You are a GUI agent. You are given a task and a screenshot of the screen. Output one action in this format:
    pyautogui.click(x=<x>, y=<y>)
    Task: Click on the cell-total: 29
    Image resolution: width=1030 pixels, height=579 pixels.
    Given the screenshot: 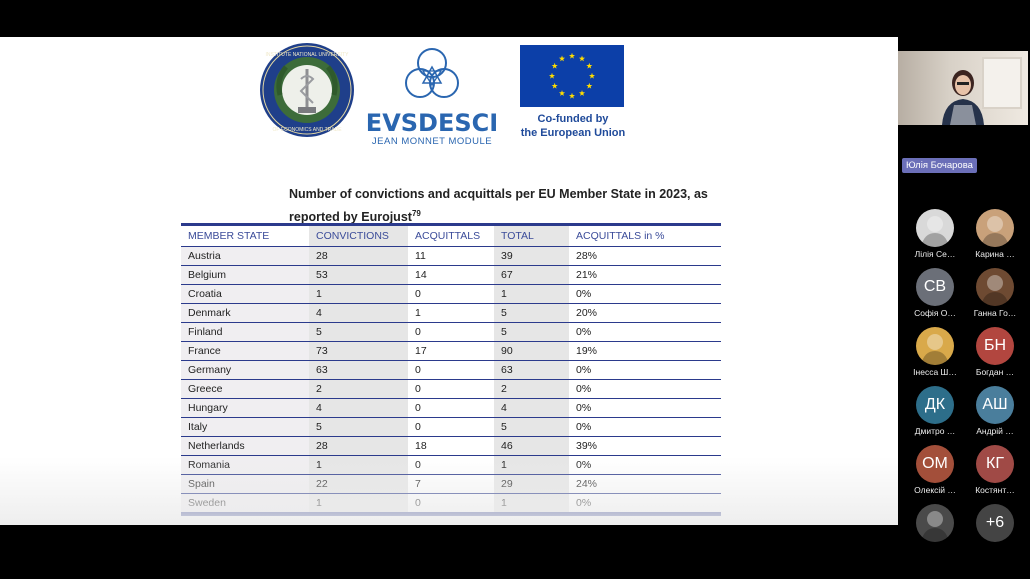 What is the action you would take?
    pyautogui.click(x=531, y=484)
    